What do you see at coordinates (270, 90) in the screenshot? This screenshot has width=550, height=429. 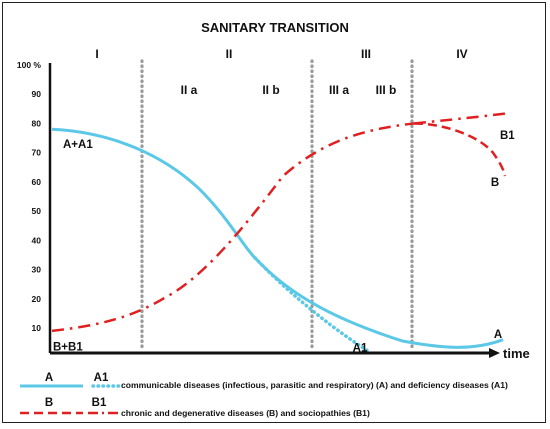 I see `subphase-label: II b` at bounding box center [270, 90].